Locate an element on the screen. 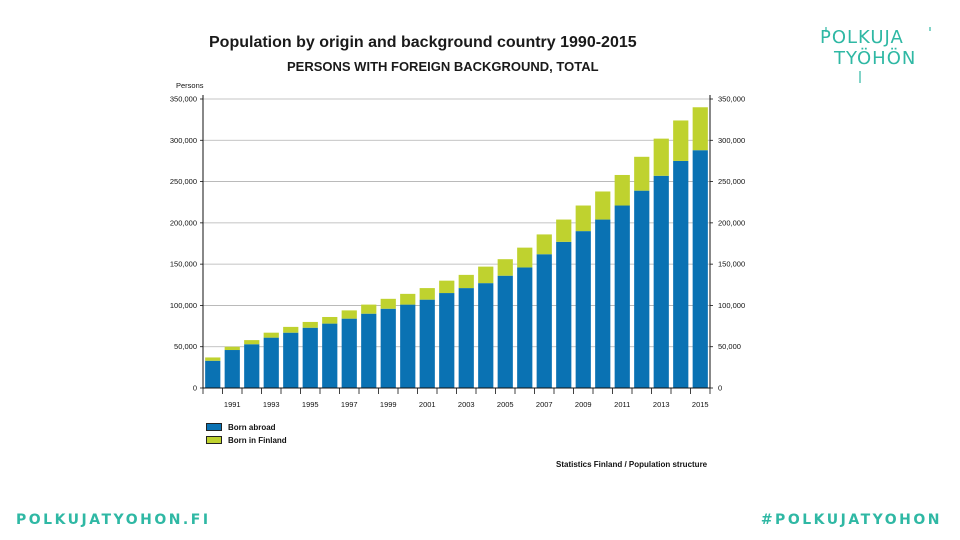 This screenshot has width=960, height=540. bar-born-in-finland-2012 is located at coordinates (642, 173).